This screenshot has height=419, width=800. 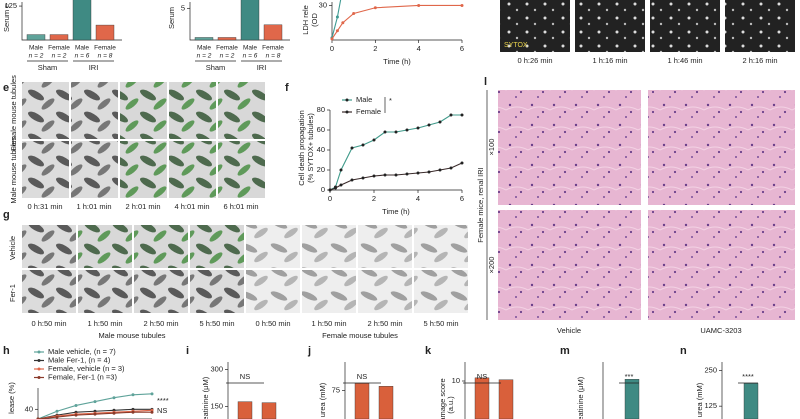 I want to click on legend-label: Female, Fer-1 (n =3), so click(x=82, y=376).